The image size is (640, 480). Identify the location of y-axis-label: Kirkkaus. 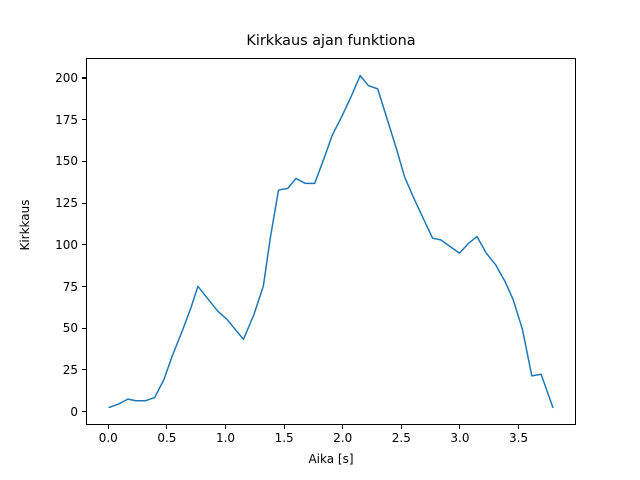
(25, 225).